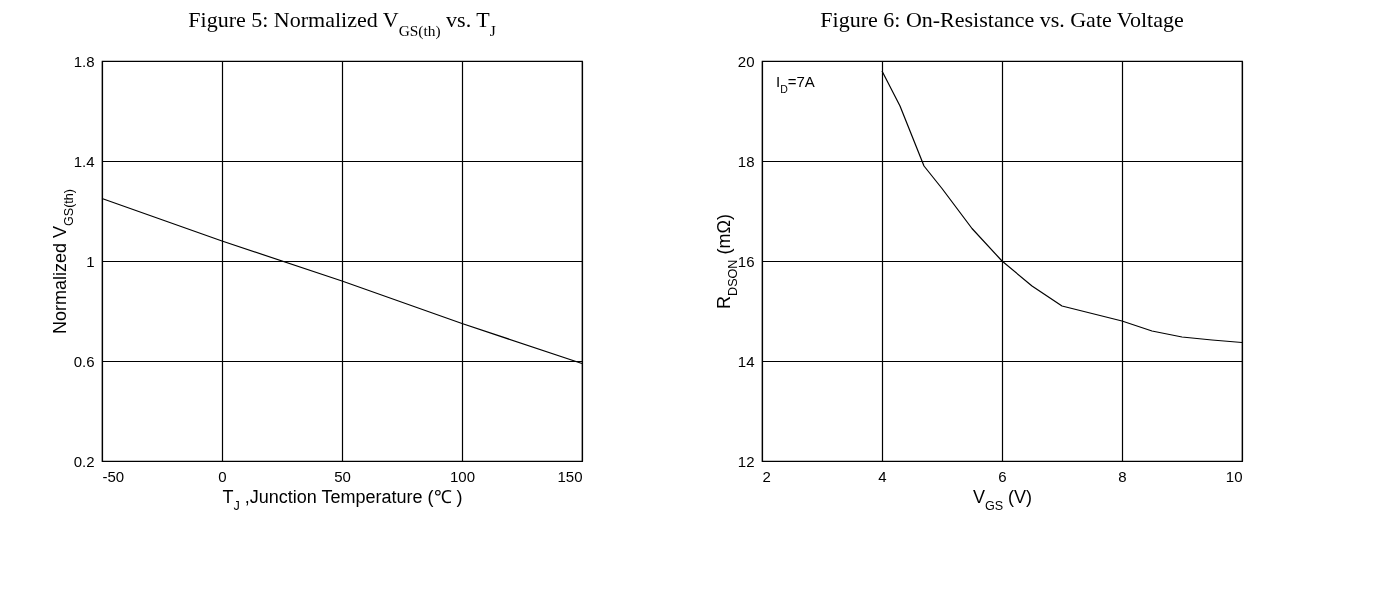  Describe the element at coordinates (746, 261) in the screenshot. I see `y-tick-label: 16` at that location.